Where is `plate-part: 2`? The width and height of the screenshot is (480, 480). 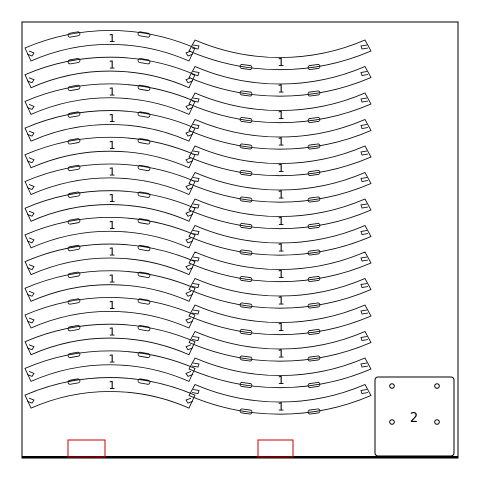 plate-part: 2 is located at coordinates (414, 416).